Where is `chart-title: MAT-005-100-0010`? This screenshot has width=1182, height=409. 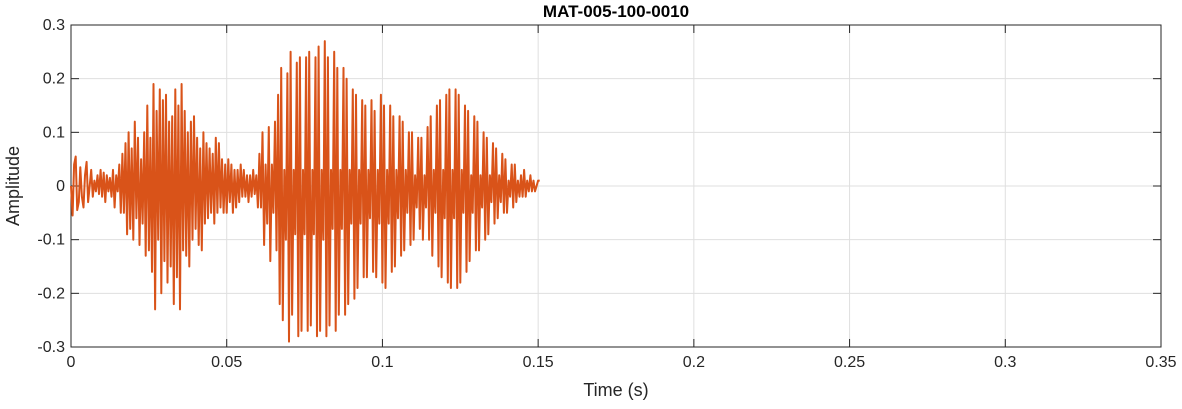 chart-title: MAT-005-100-0010 is located at coordinates (616, 11).